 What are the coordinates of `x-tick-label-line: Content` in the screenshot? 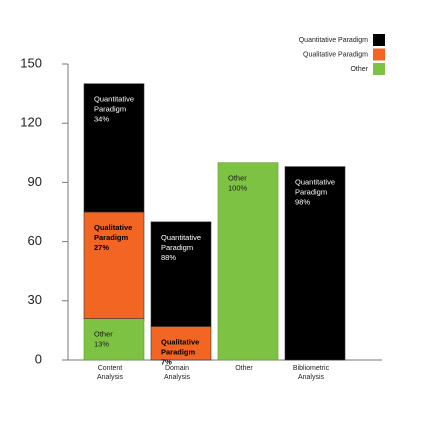 It's located at (110, 368).